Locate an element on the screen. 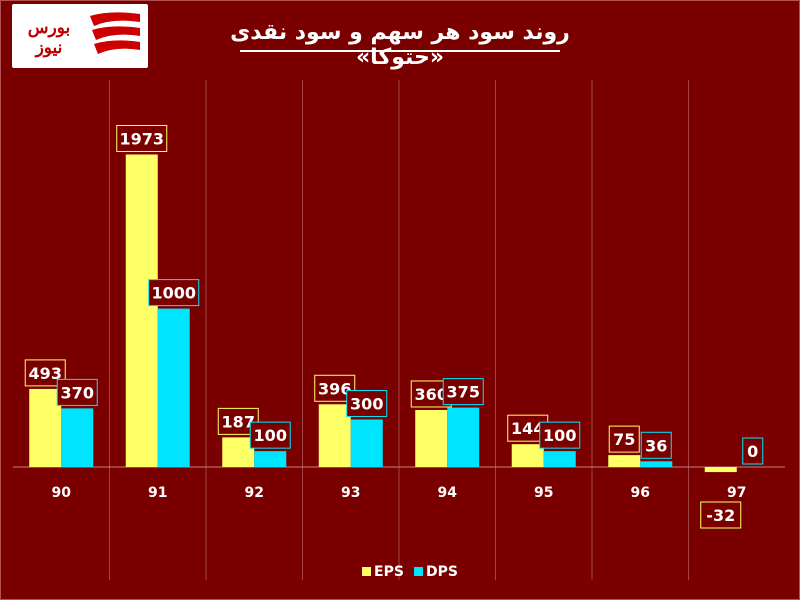 The width and height of the screenshot is (800, 600). data-label-dps-92: 100 is located at coordinates (270, 435).